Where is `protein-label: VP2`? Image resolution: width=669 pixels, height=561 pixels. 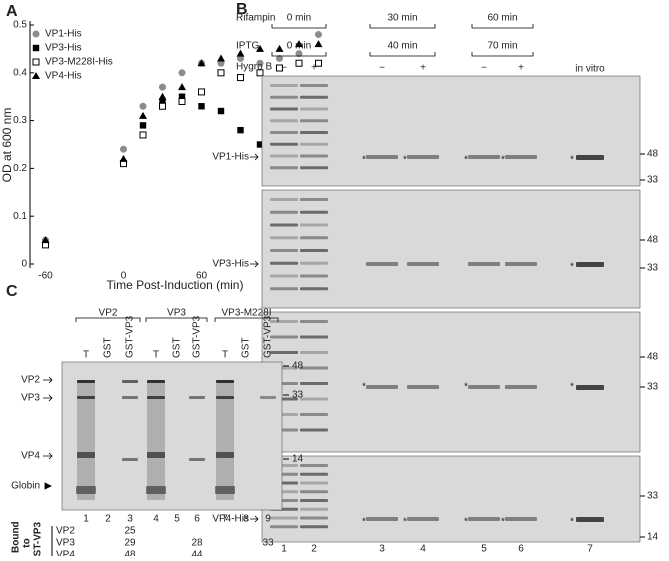 protein-label: VP2 is located at coordinates (30, 380).